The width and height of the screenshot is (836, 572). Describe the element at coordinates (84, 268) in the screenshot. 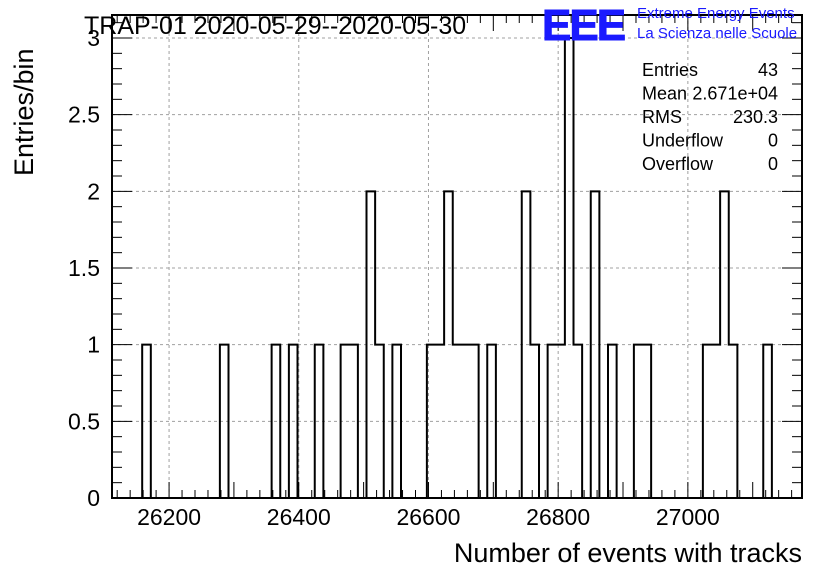

I see `y-tick-label: 1.5` at that location.